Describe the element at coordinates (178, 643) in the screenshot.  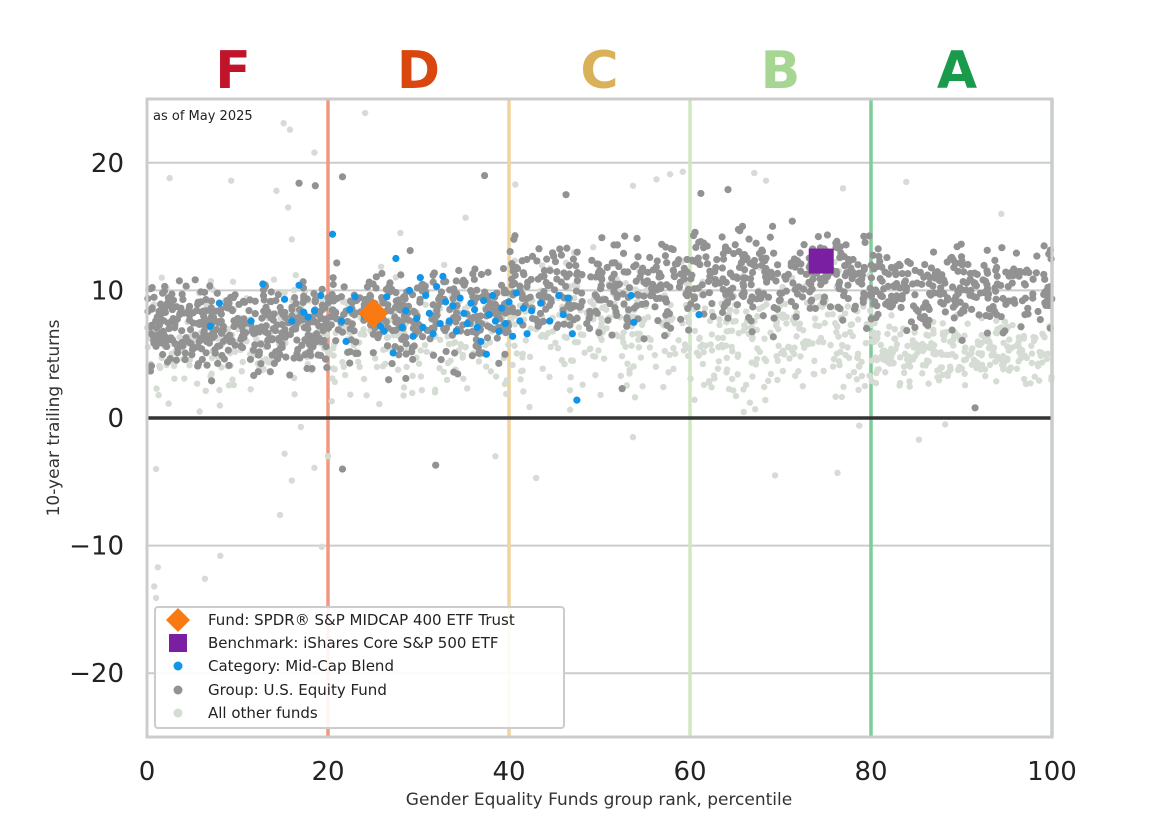
I see `legend-benchmark-marker` at that location.